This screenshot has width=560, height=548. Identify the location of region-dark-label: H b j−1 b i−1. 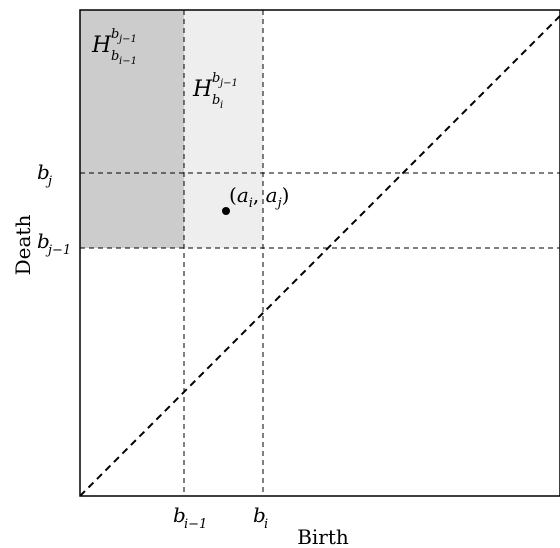
(114, 47).